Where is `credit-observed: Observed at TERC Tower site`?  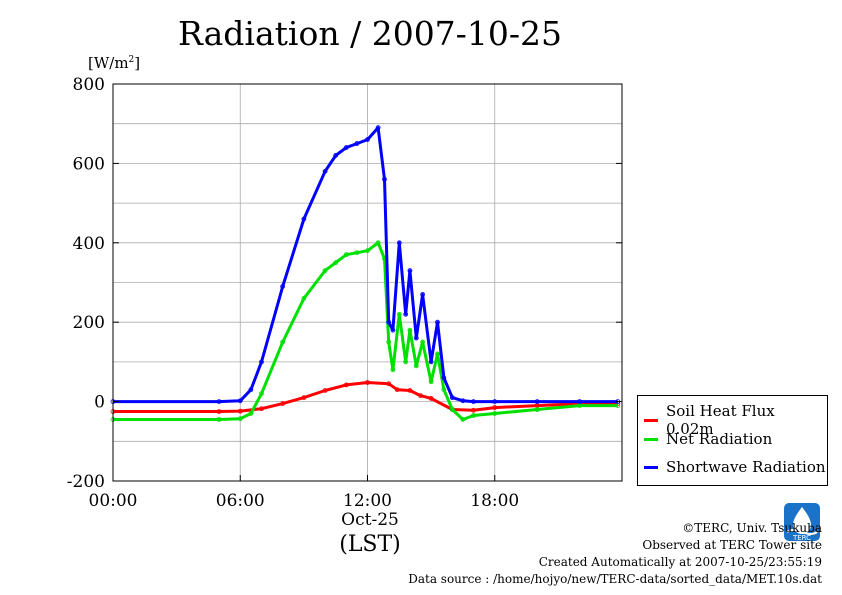 credit-observed: Observed at TERC Tower site is located at coordinates (732, 545).